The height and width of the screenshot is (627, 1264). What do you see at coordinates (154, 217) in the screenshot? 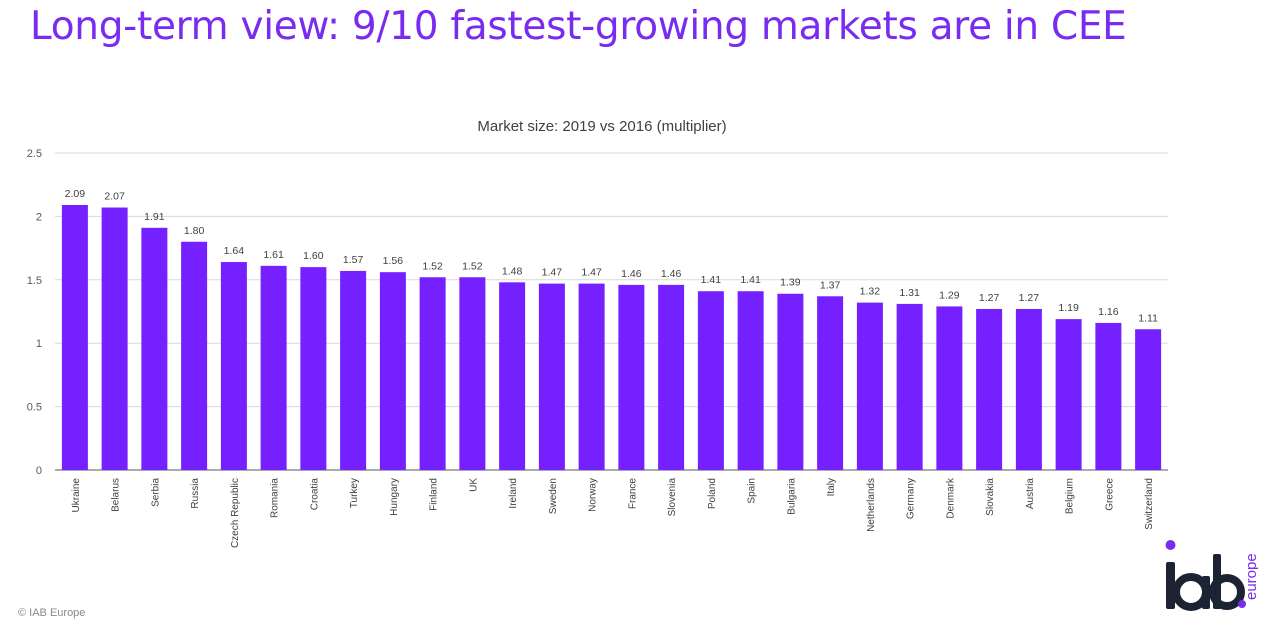
I see `data-label: 1.91` at bounding box center [154, 217].